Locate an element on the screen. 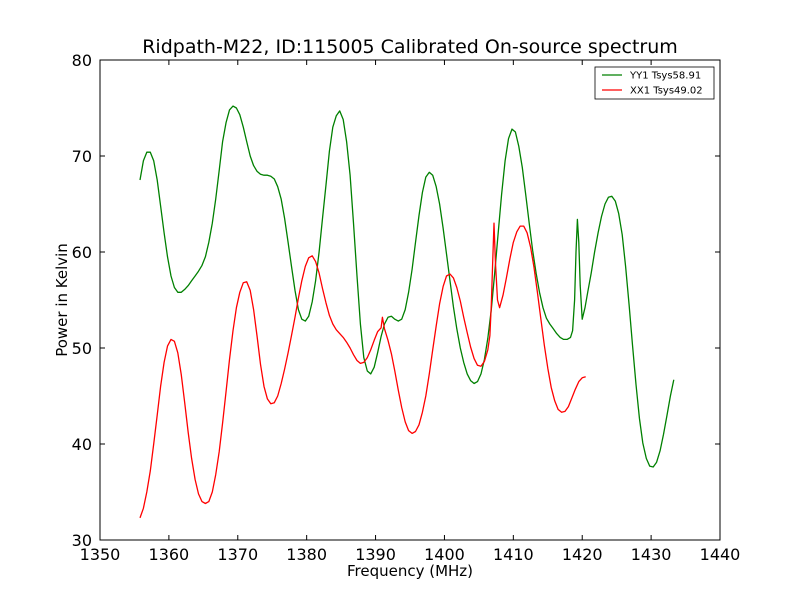  y-tick-label: 60 is located at coordinates (82, 252).